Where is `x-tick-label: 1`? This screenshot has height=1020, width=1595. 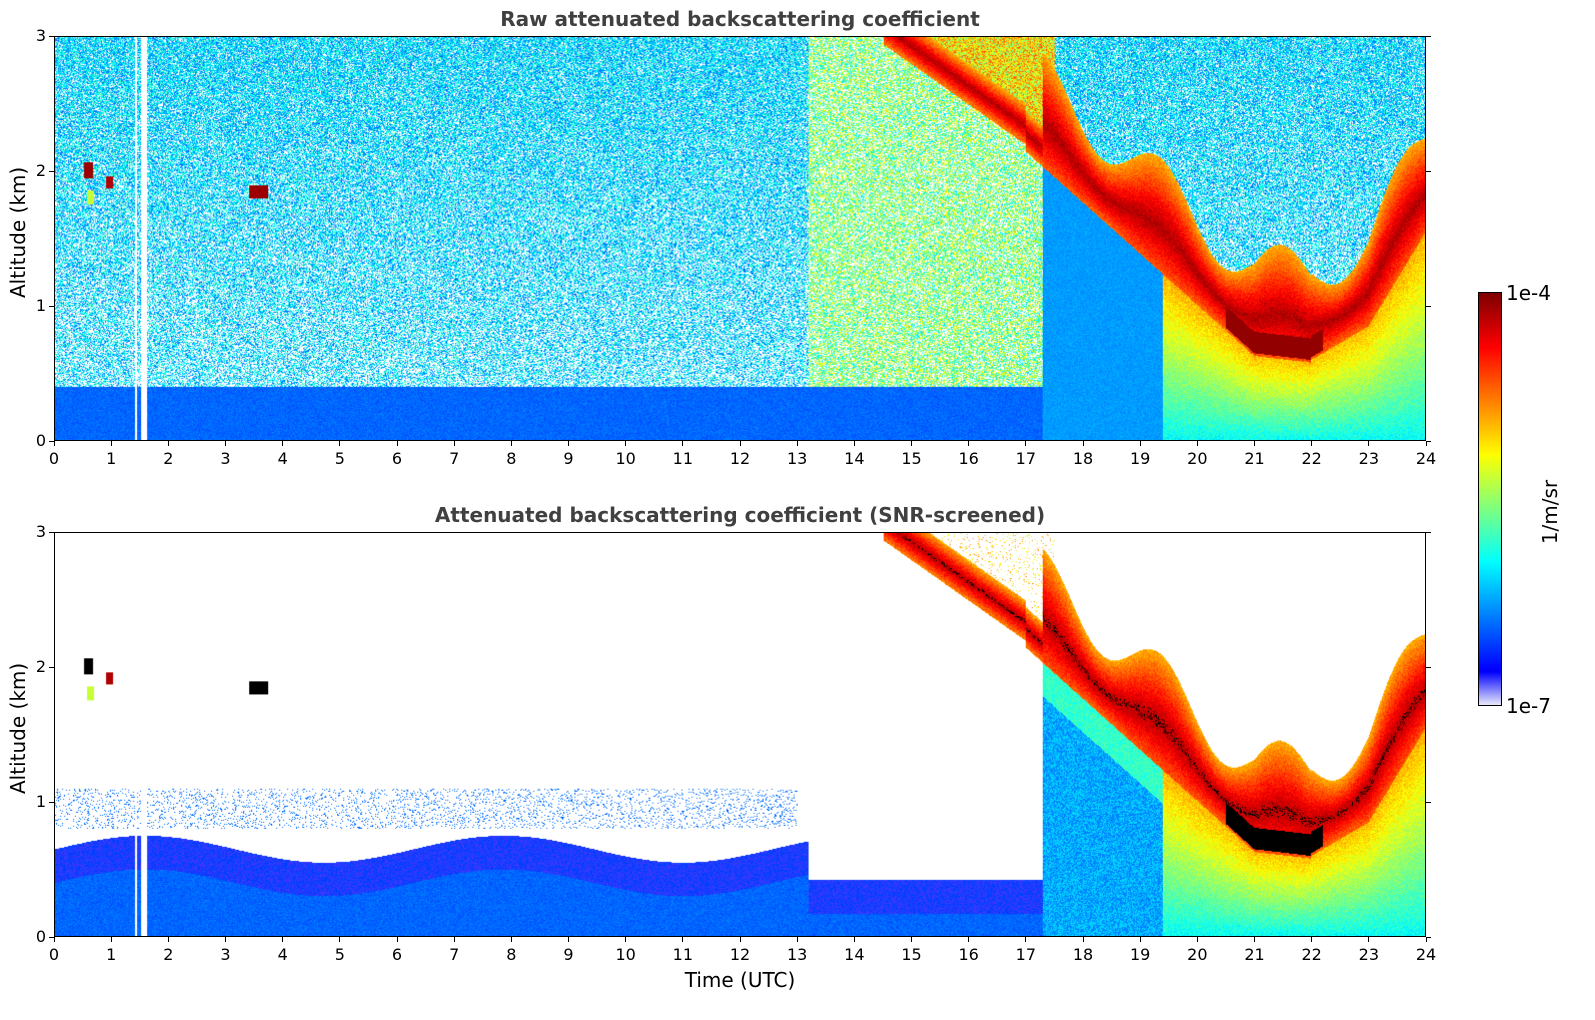
x-tick-label: 1 is located at coordinates (111, 458).